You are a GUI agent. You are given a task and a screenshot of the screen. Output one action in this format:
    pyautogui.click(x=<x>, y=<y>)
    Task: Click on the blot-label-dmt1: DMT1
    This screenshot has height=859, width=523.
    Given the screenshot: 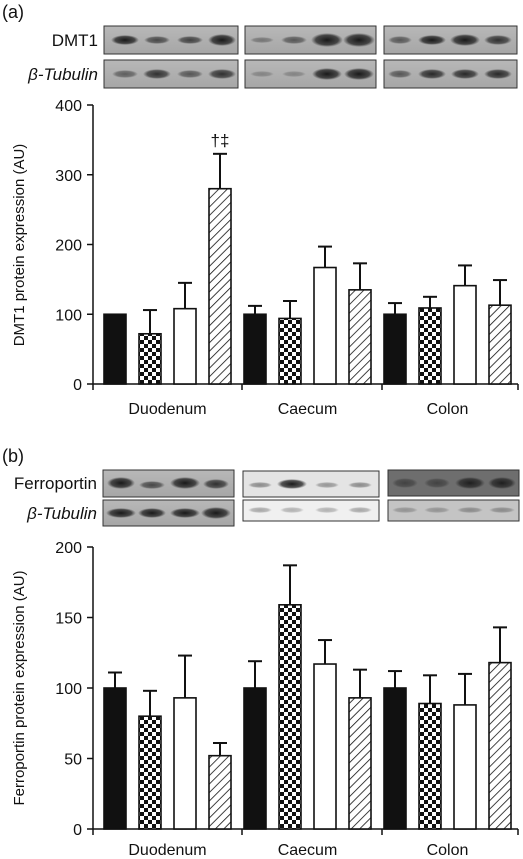 What is the action you would take?
    pyautogui.click(x=75, y=40)
    